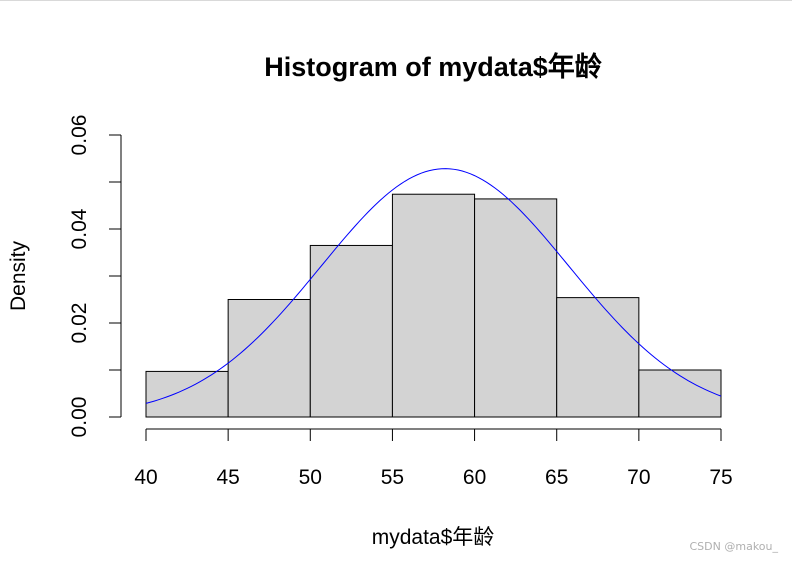 The width and height of the screenshot is (792, 568). I want to click on y-axis: 0.00 0.02 0.04 0.06, so click(95, 276).